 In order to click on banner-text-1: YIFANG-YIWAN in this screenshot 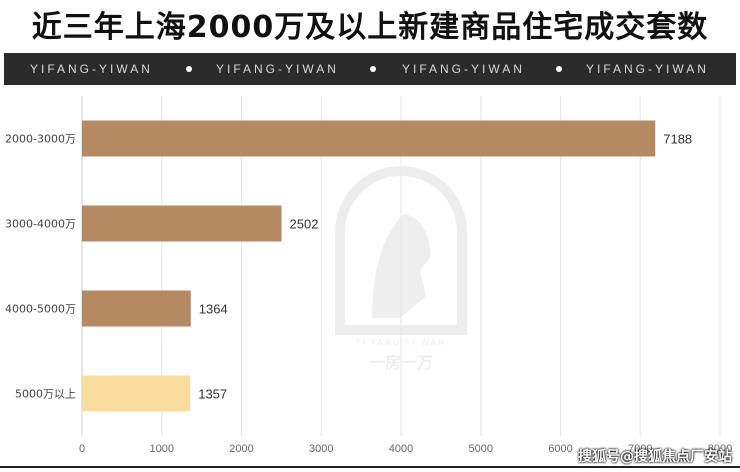, I will do `click(91, 69)`.